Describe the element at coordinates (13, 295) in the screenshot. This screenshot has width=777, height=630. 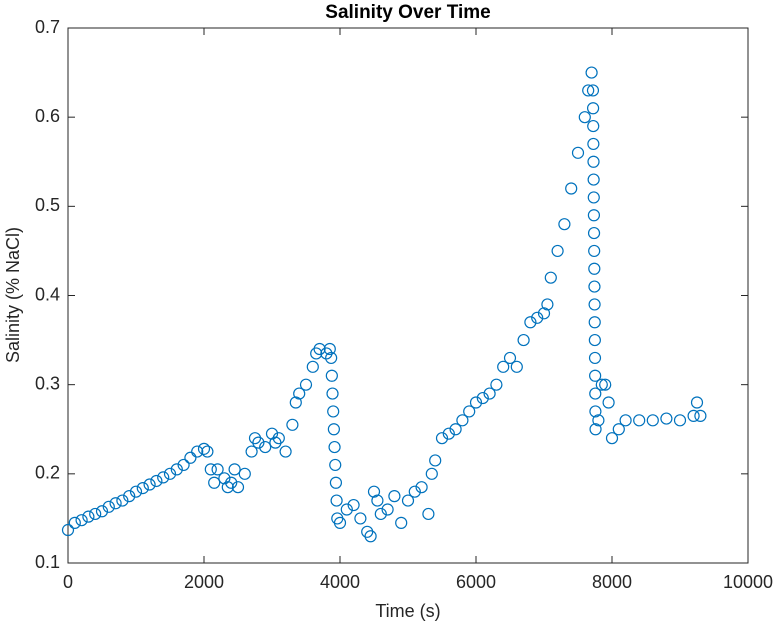
I see `y-axis-label: Salinity (% NaCl)` at that location.